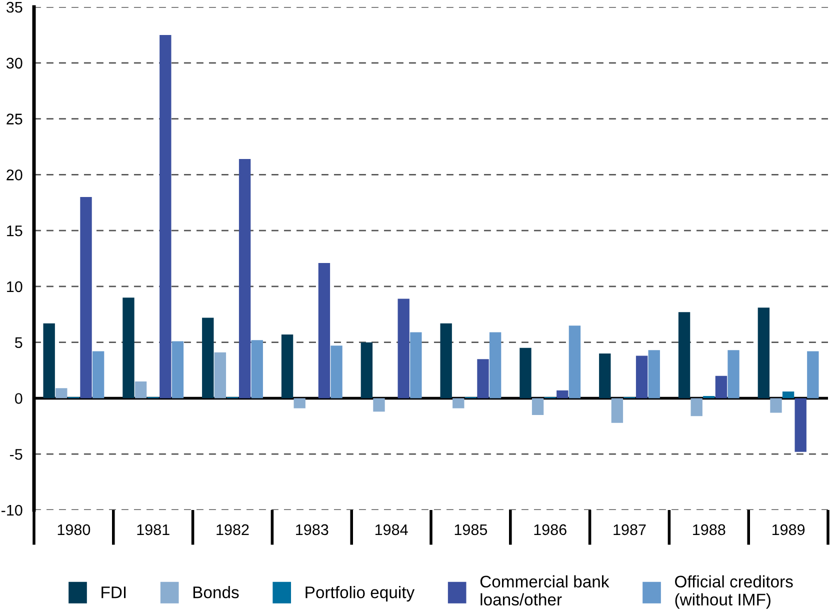 The width and height of the screenshot is (831, 616). I want to click on y-tick-label: -10, so click(11, 510).